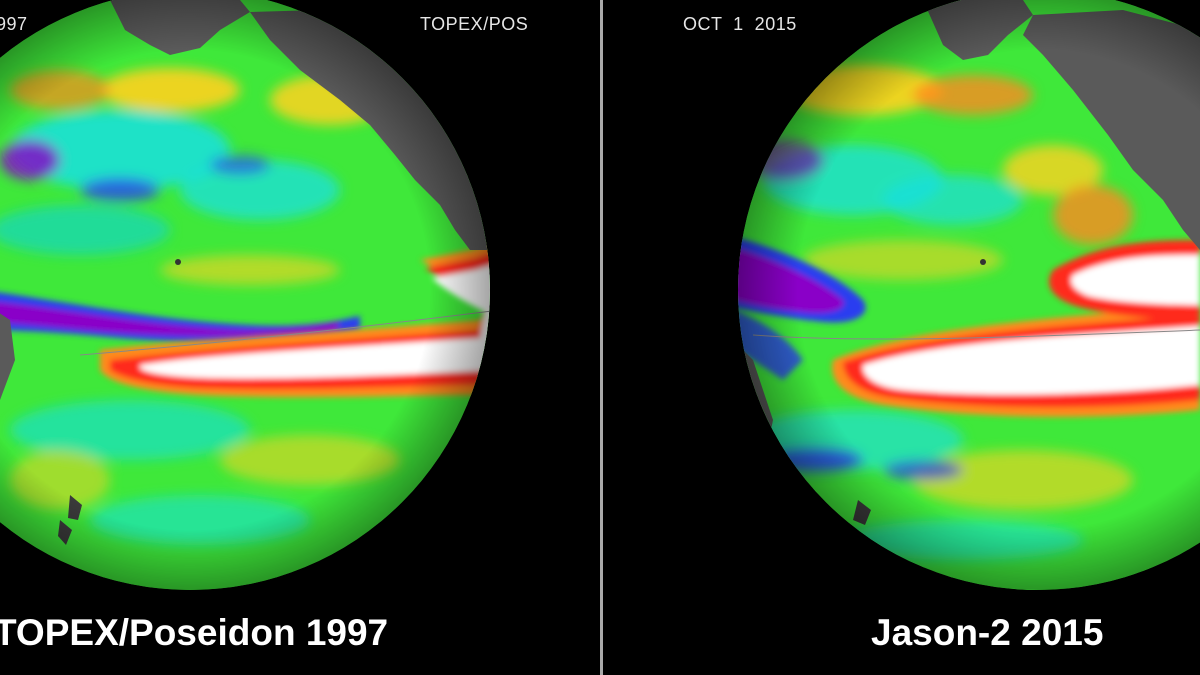 The width and height of the screenshot is (1200, 675). Describe the element at coordinates (601, 337) in the screenshot. I see `panel-divider` at that location.